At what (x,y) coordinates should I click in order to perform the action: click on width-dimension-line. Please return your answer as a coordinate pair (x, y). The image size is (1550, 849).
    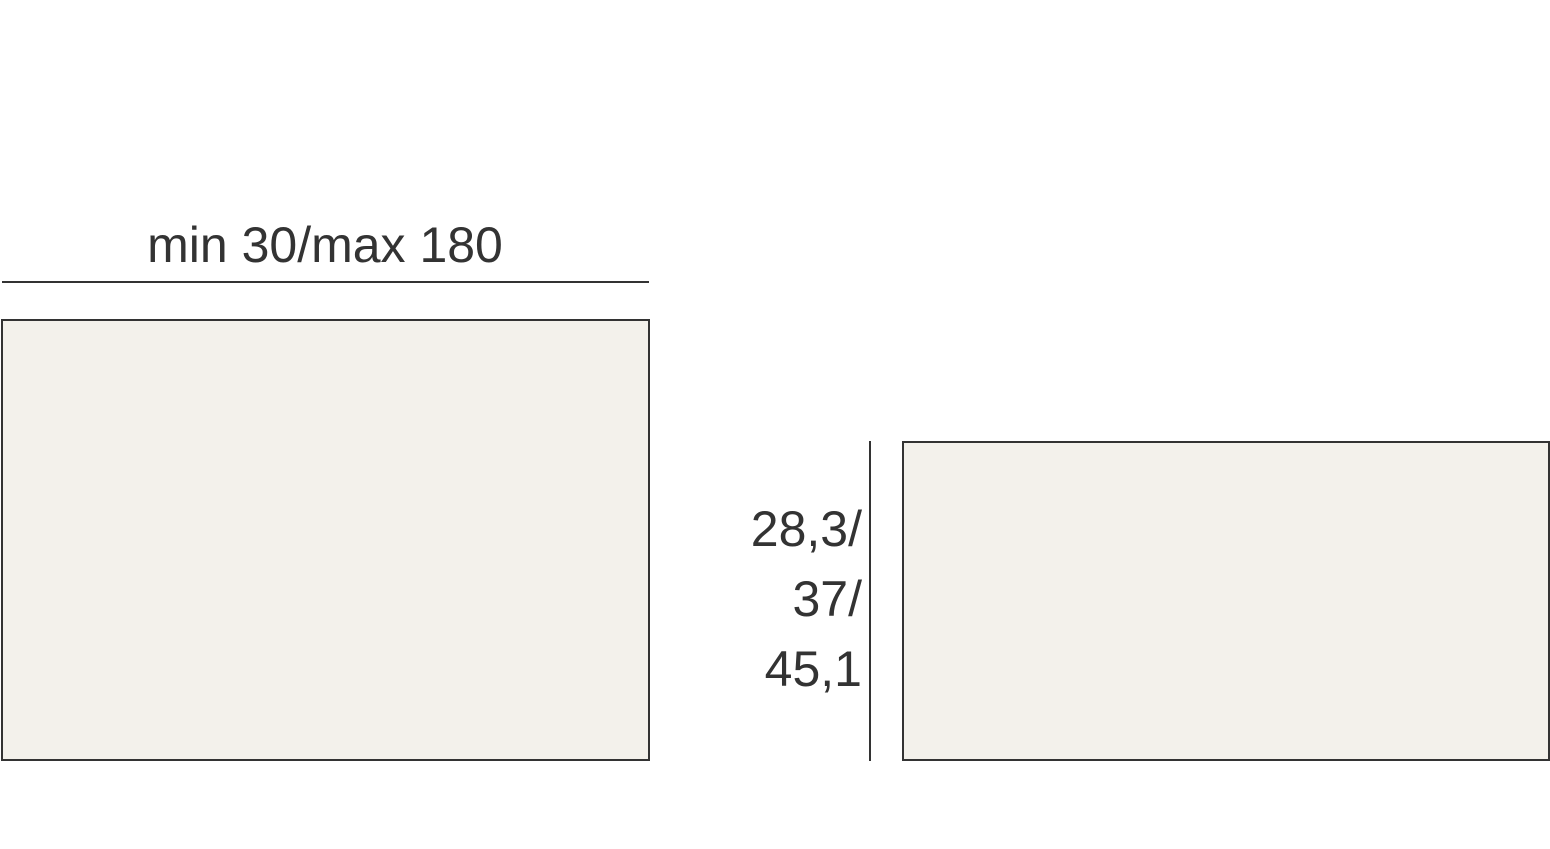
    Looking at the image, I should click on (325, 282).